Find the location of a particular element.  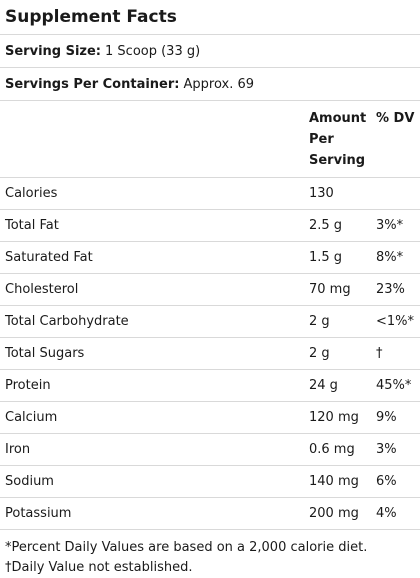

table-row: Iron 0.6 mg 3% is located at coordinates (210, 449).